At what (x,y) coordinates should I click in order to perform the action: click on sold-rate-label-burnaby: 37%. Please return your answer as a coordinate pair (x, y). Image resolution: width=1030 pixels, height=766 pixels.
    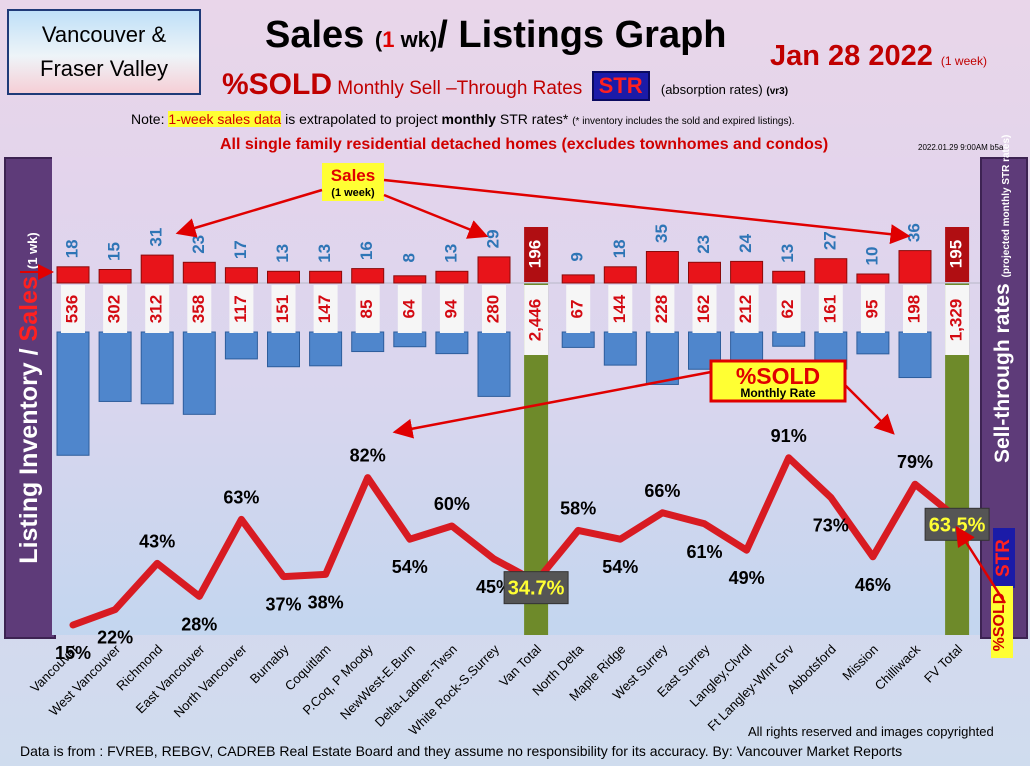
    Looking at the image, I should click on (283, 605).